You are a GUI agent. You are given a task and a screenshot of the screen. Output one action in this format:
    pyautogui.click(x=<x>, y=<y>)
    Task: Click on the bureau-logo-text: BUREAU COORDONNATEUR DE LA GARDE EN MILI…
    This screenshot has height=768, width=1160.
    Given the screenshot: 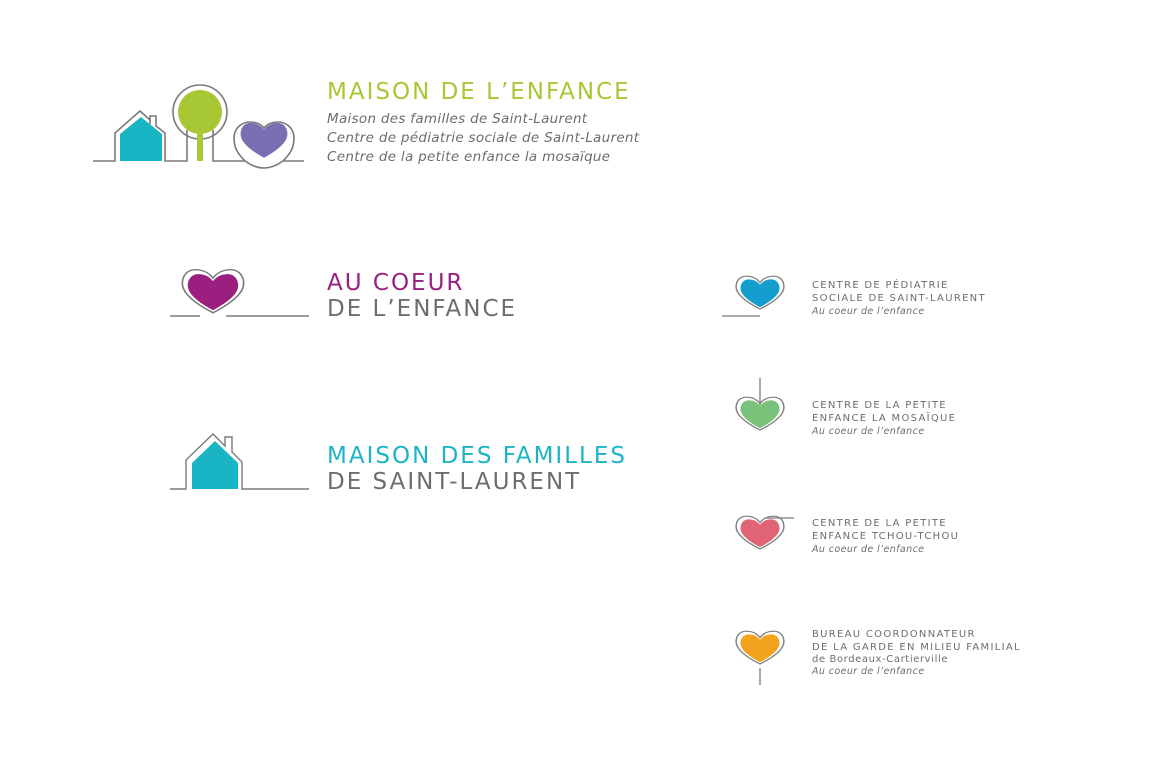 What is the action you would take?
    pyautogui.click(x=916, y=653)
    